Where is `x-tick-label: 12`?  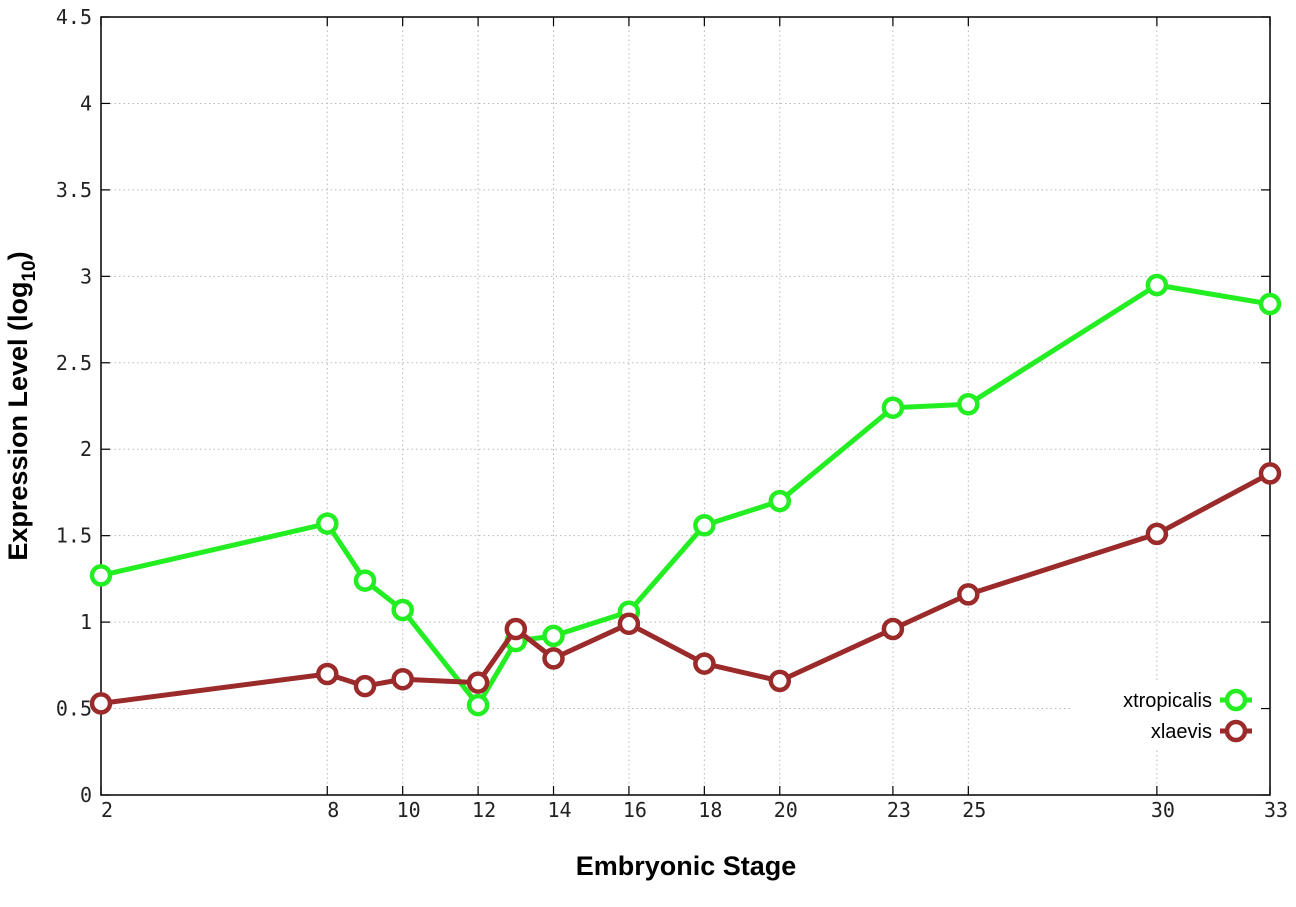 x-tick-label: 12 is located at coordinates (484, 810).